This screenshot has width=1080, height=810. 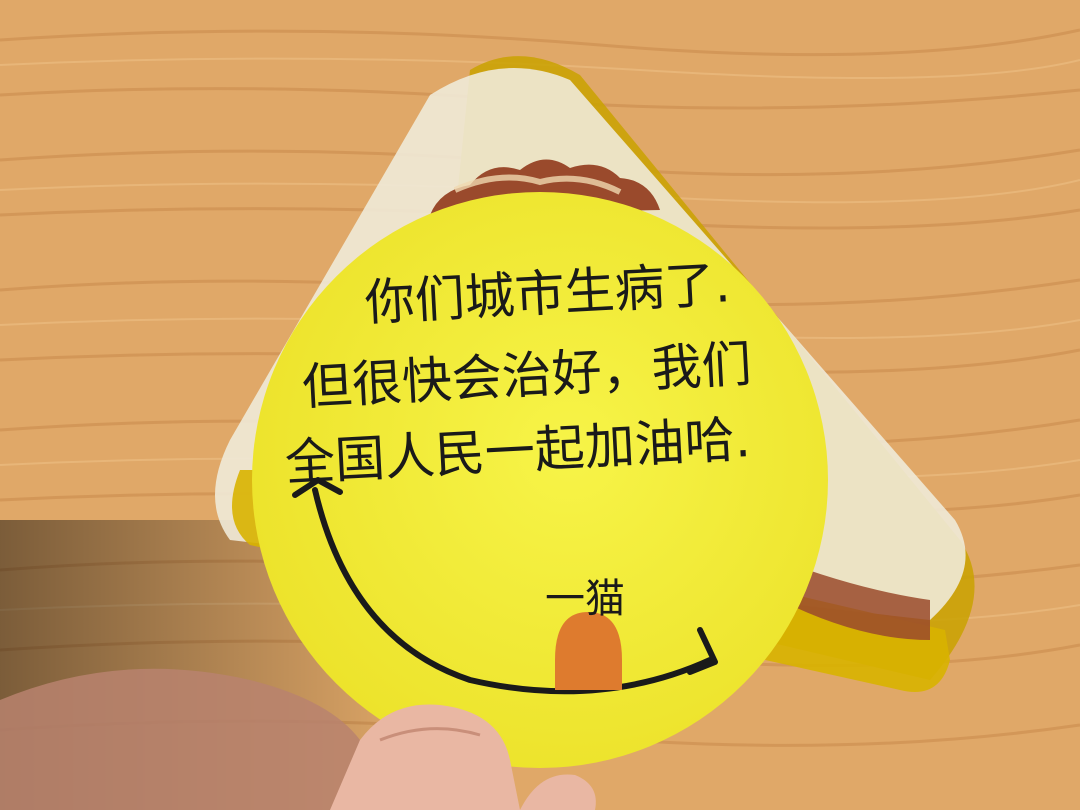 What do you see at coordinates (585, 599) in the screenshot?
I see `note-signature: 一猫` at bounding box center [585, 599].